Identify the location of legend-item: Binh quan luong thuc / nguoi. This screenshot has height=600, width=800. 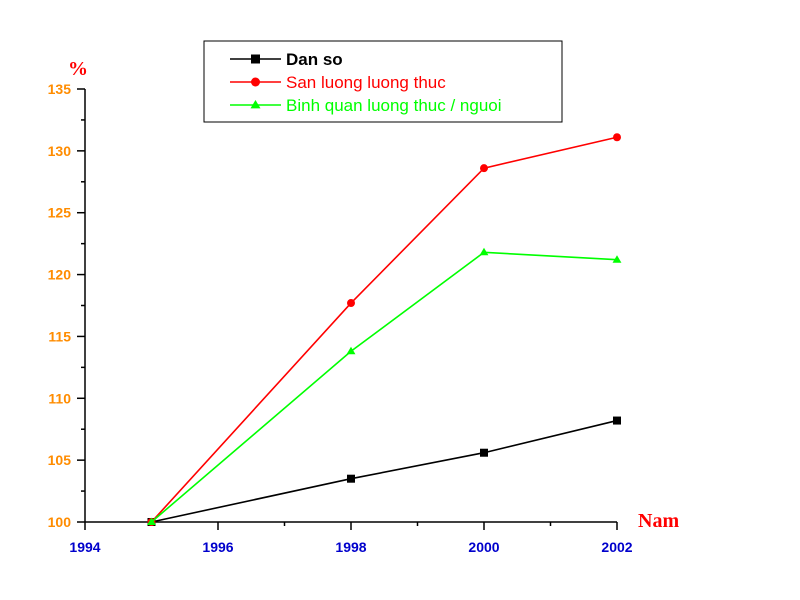
(366, 105).